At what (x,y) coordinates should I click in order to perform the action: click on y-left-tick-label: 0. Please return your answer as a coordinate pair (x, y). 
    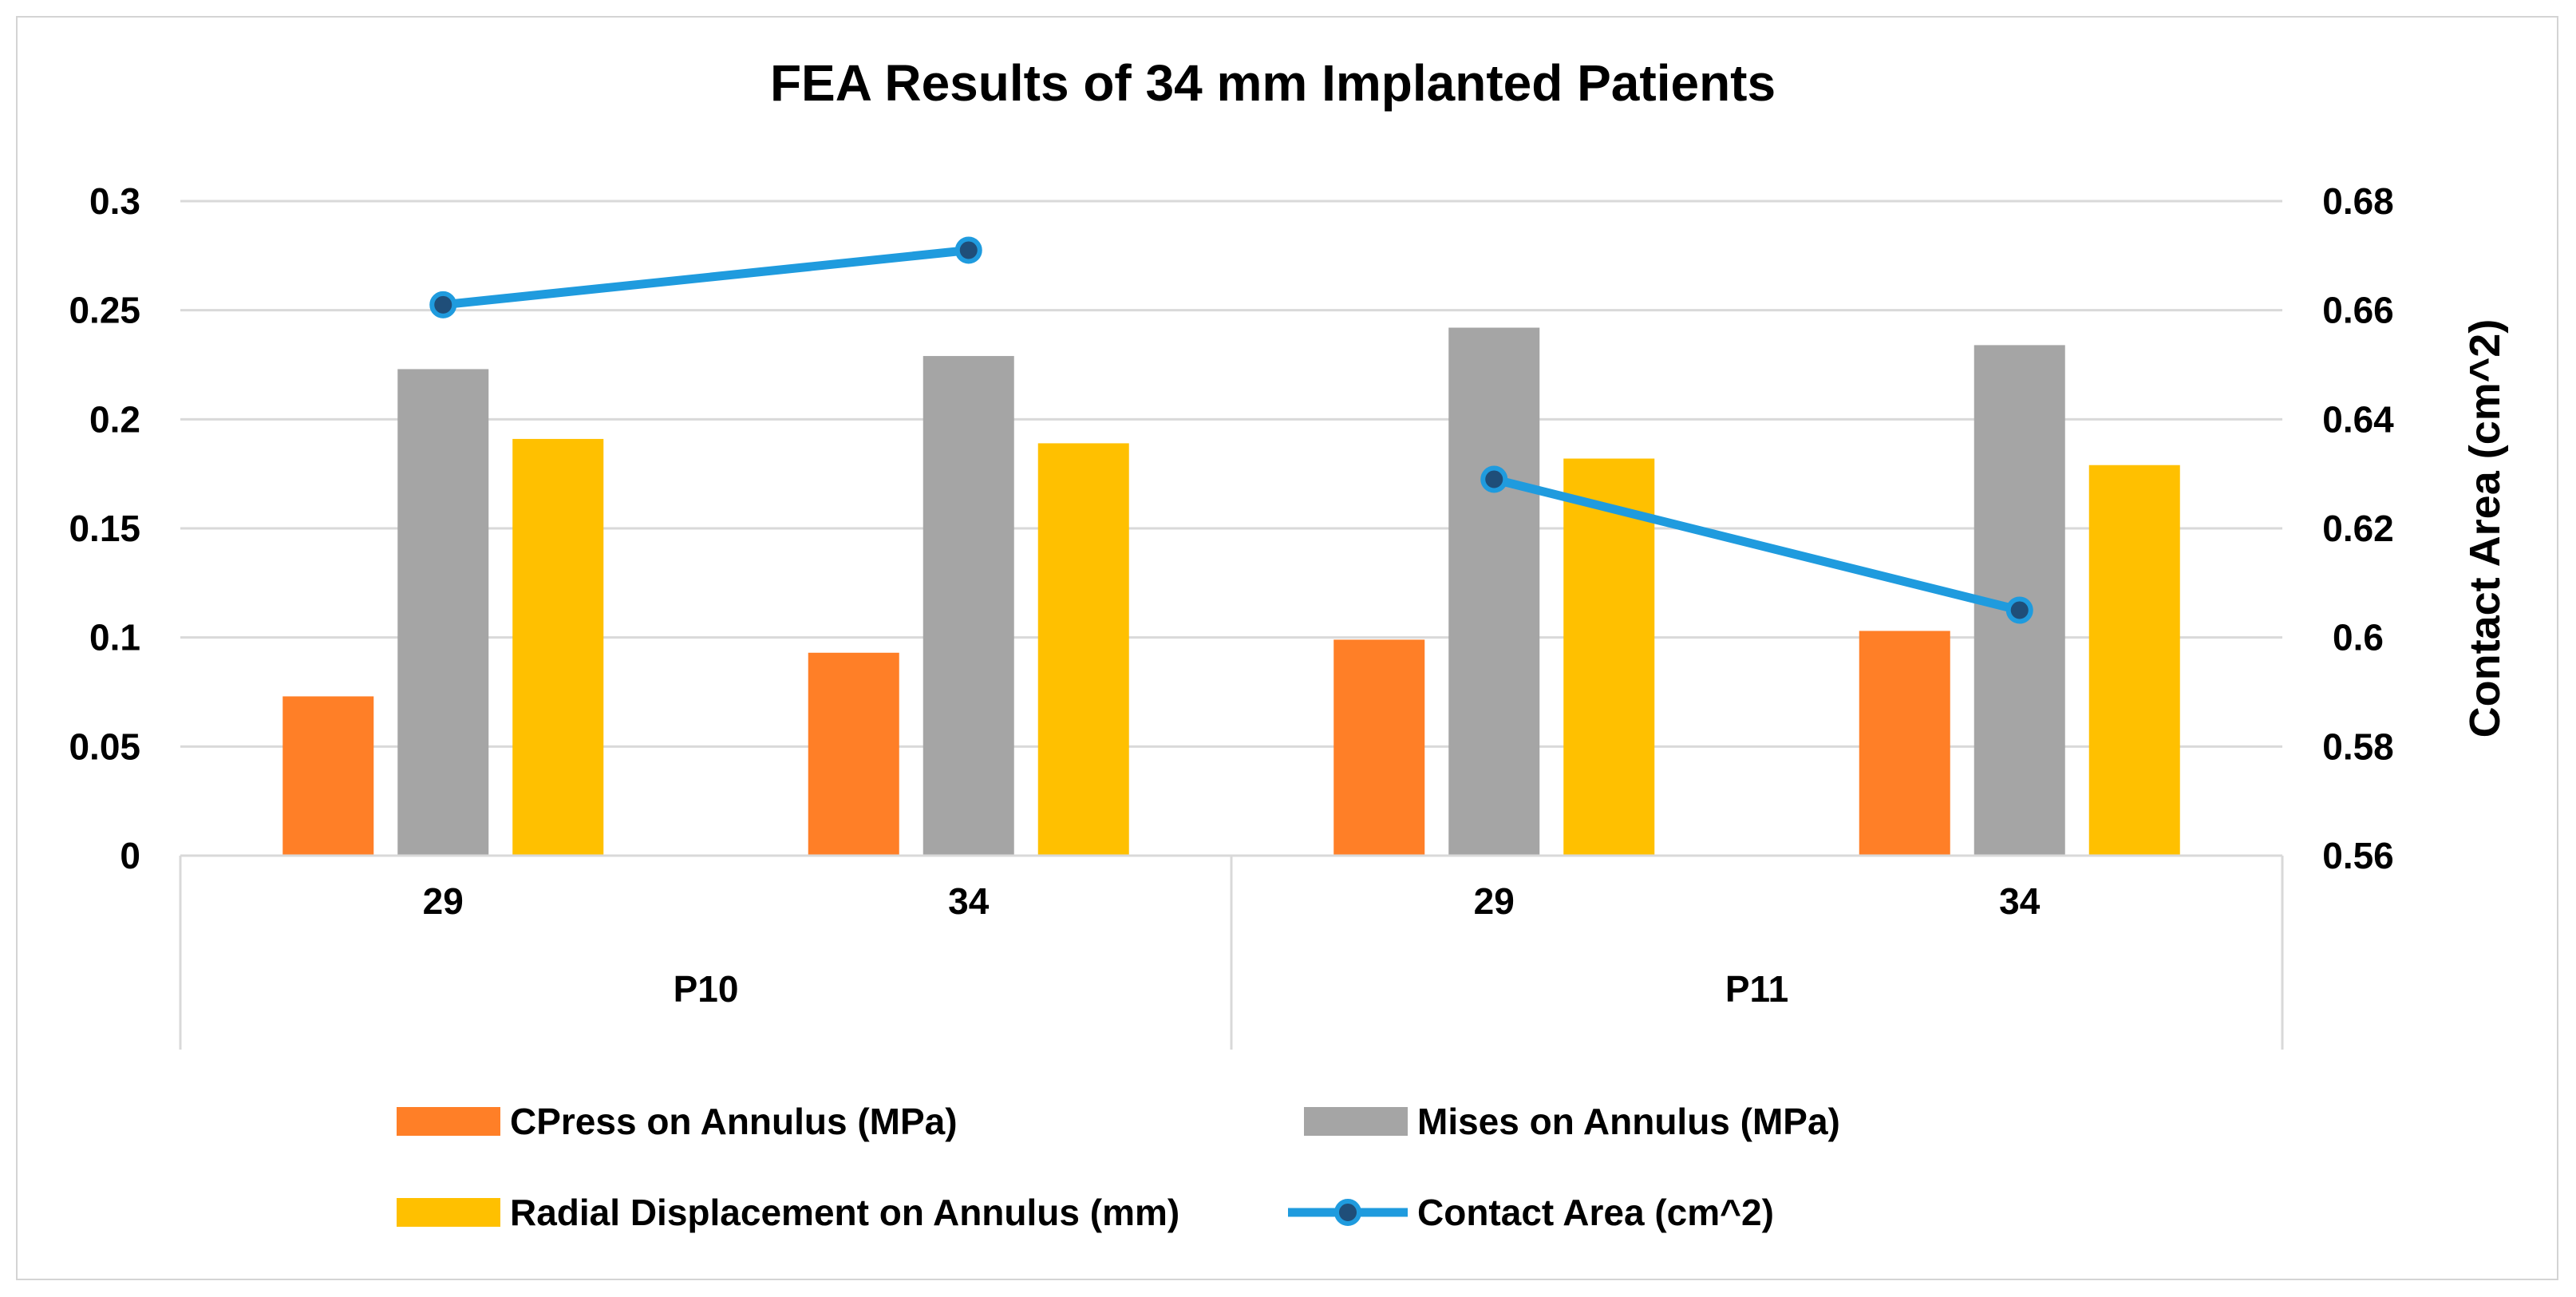
    Looking at the image, I should click on (130, 855).